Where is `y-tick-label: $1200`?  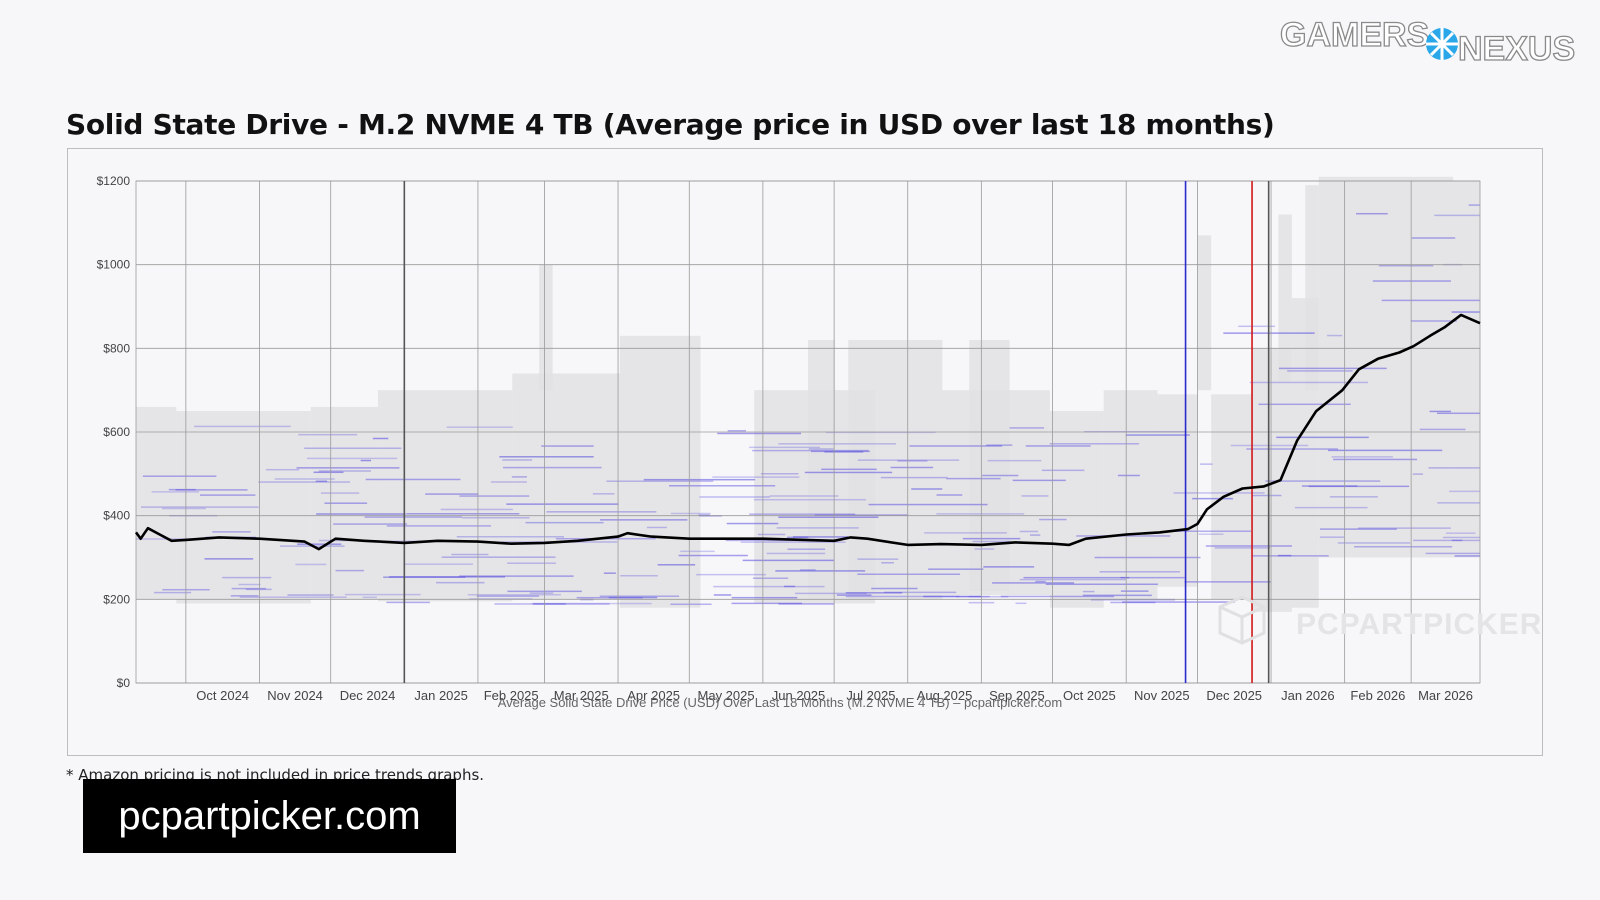
y-tick-label: $1200 is located at coordinates (114, 181).